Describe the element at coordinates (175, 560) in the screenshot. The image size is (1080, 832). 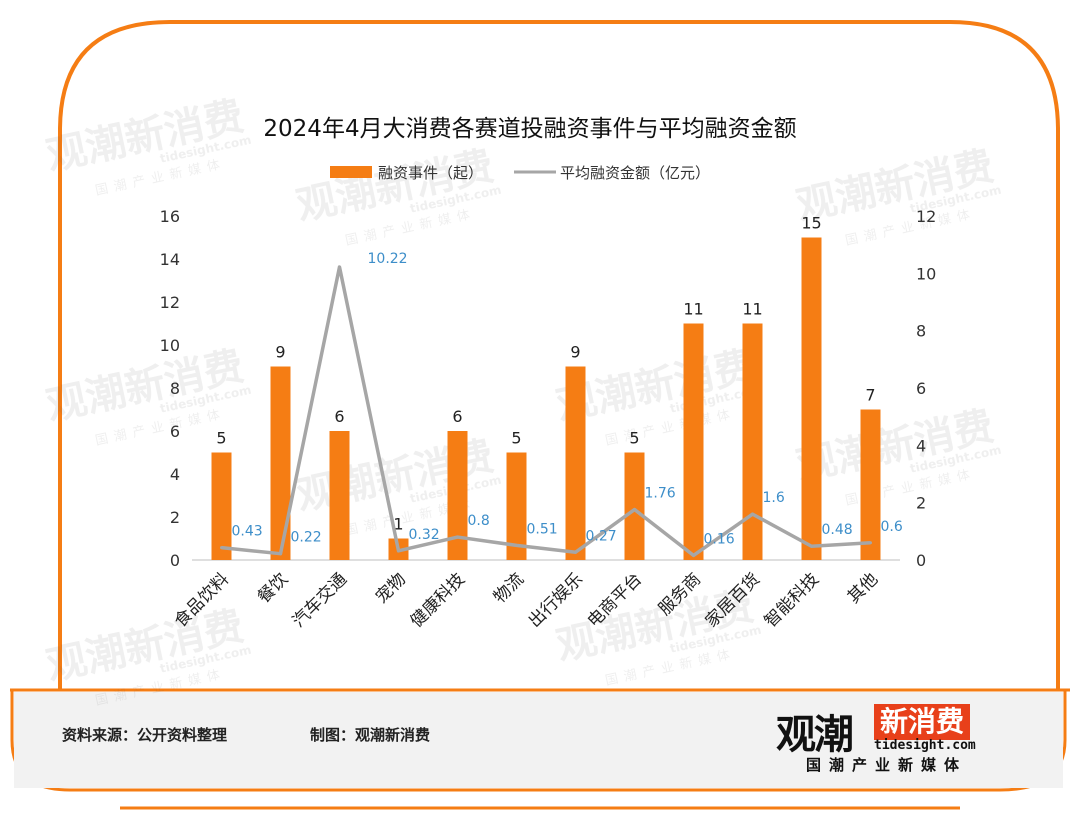
I see `y-left-tick-label: 0` at that location.